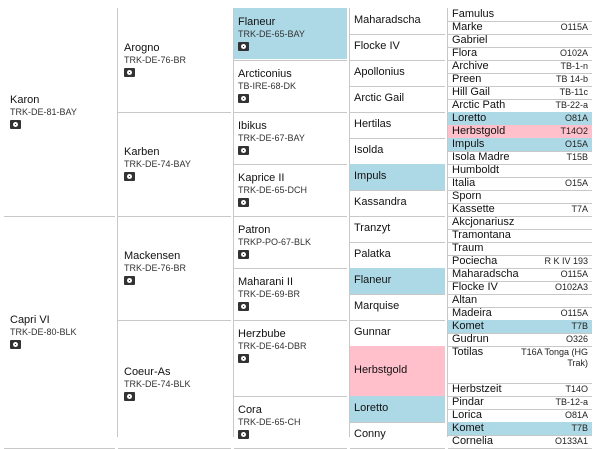  Describe the element at coordinates (470, 339) in the screenshot. I see `gen5-name: Gudrun` at that location.